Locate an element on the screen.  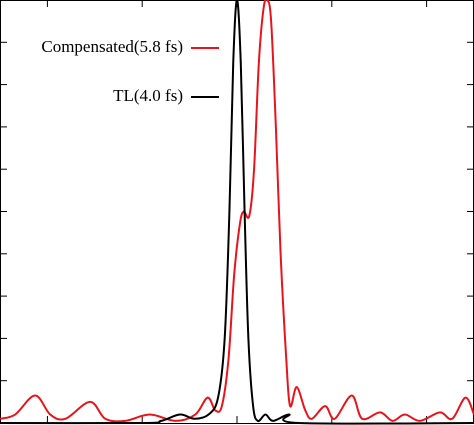
legend-label: Compensated(5.8 fs) is located at coordinates (112, 46).